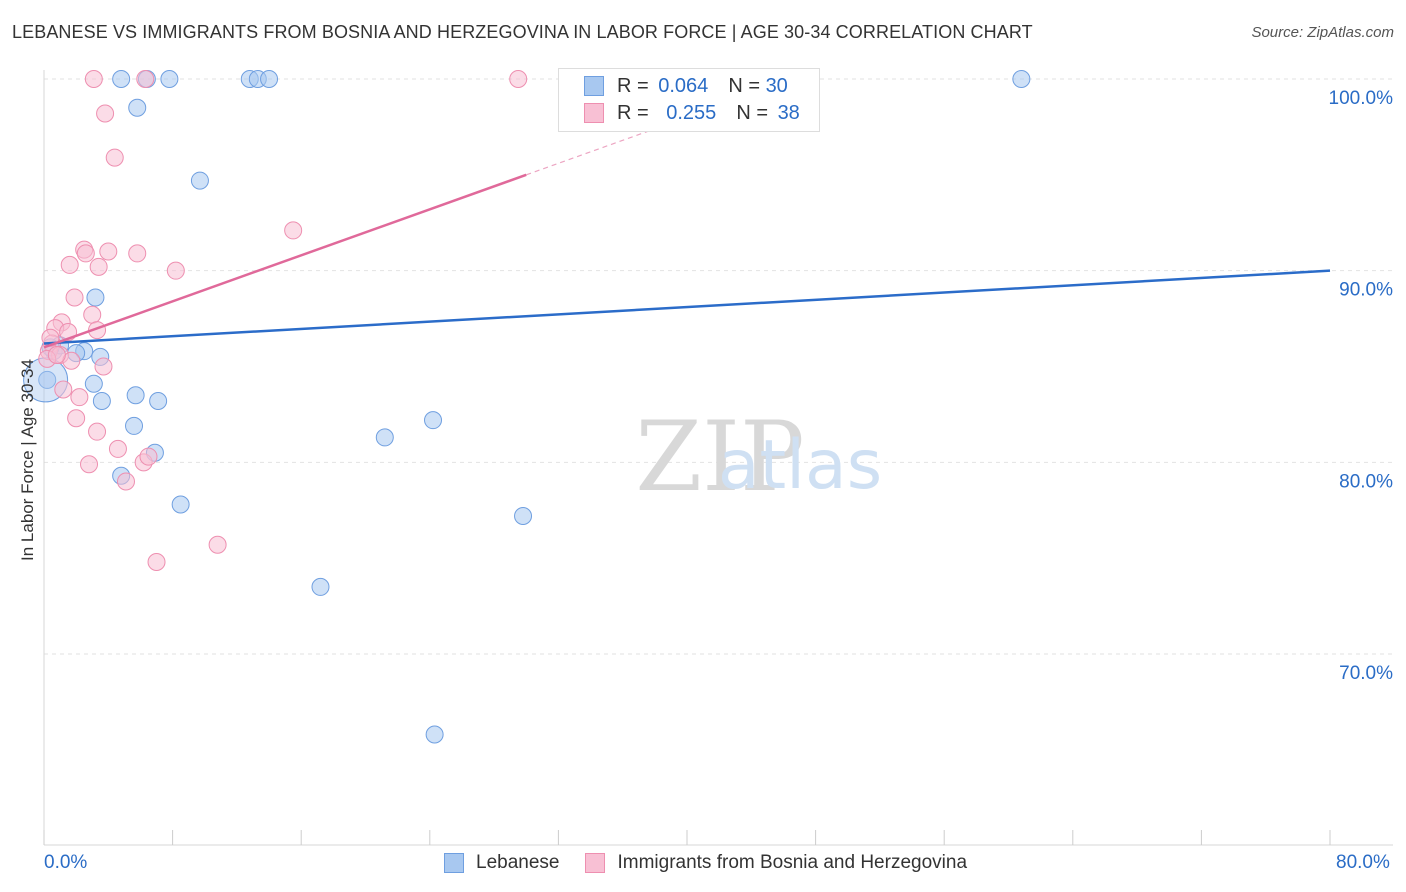 The image size is (1406, 892). I want to click on y-axis-label: In Labor Force | Age 30-34, so click(27, 460).